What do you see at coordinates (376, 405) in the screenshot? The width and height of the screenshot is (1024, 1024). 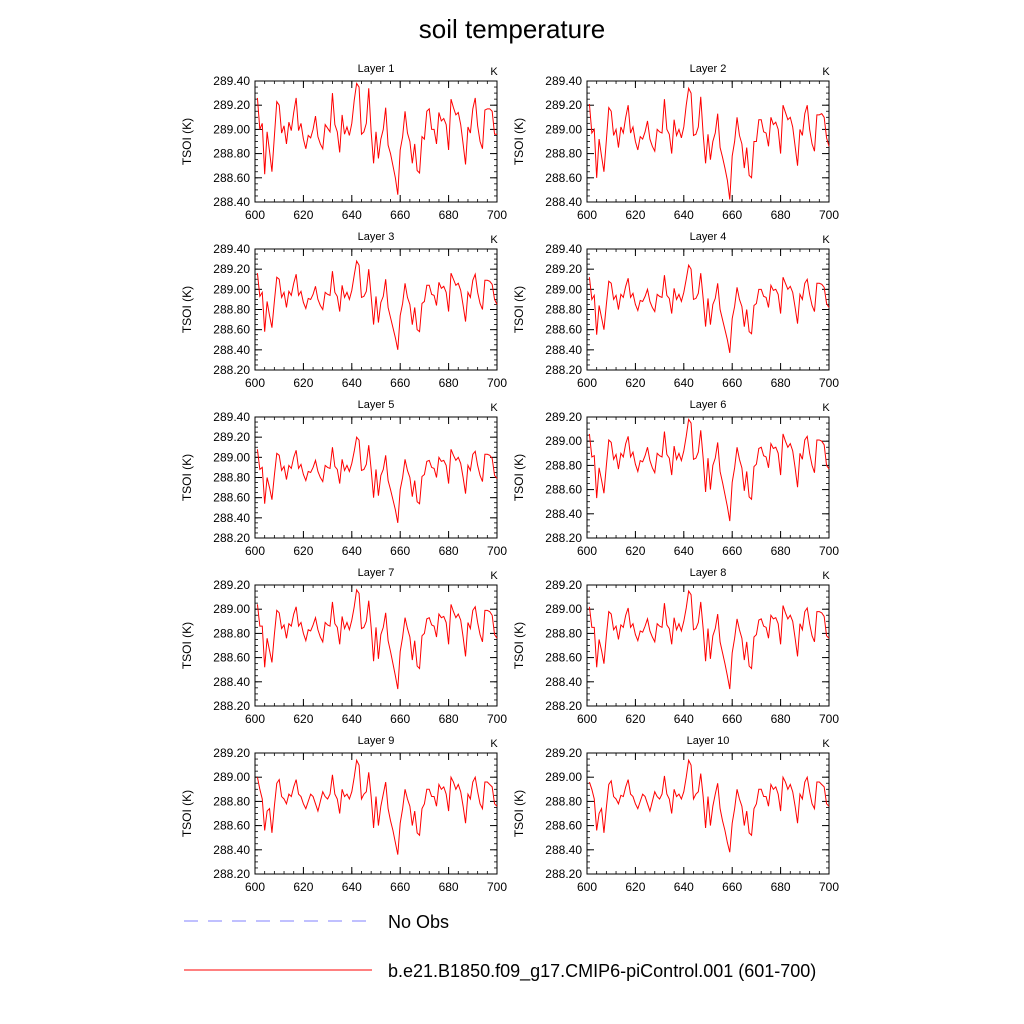 I see `panel-title: Layer 5` at bounding box center [376, 405].